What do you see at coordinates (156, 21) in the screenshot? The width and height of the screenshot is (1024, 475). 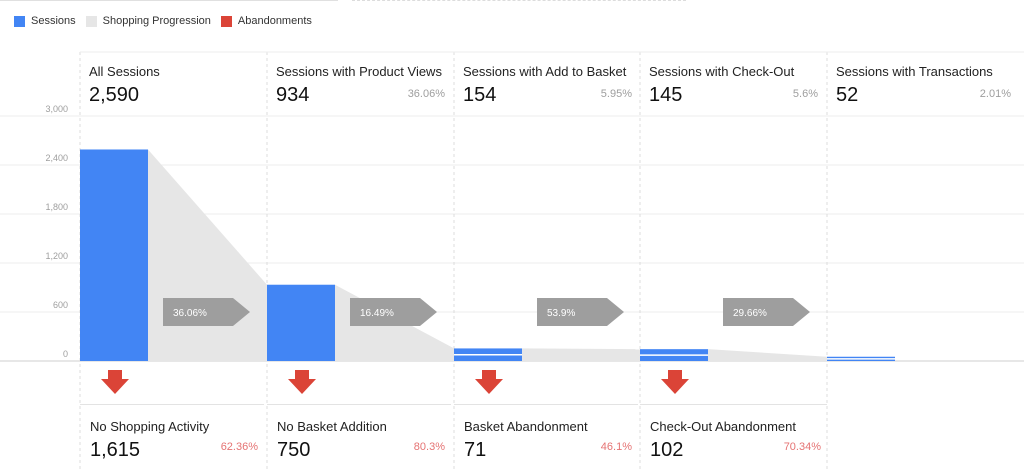 I see `legend-label: Shopping Progression` at bounding box center [156, 21].